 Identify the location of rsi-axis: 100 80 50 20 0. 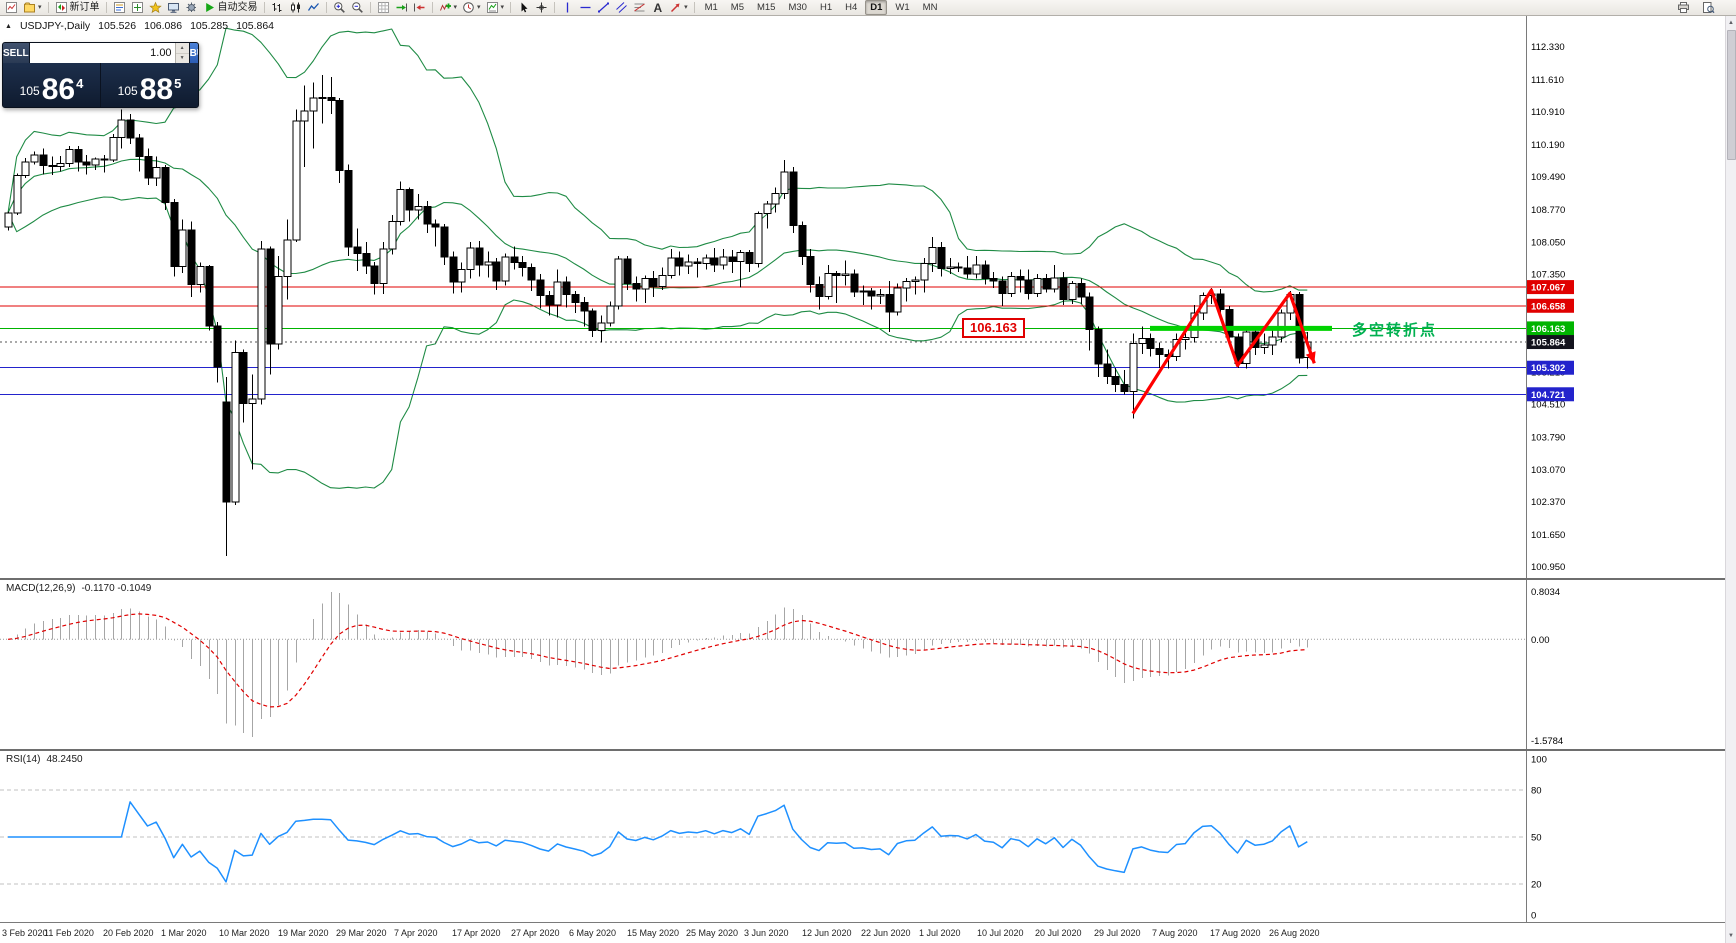
(1536, 836).